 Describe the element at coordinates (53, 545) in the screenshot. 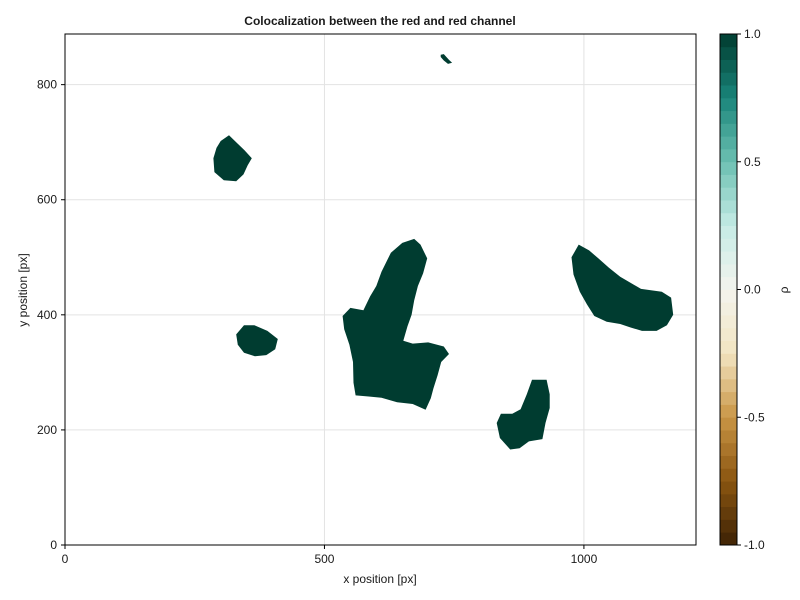

I see `y-tick-label: 0` at that location.